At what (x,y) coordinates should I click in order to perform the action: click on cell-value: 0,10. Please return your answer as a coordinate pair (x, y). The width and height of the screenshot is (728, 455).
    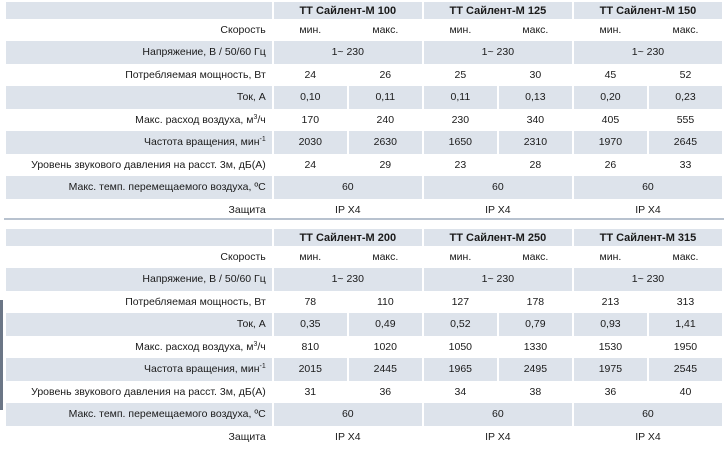
    Looking at the image, I should click on (310, 97).